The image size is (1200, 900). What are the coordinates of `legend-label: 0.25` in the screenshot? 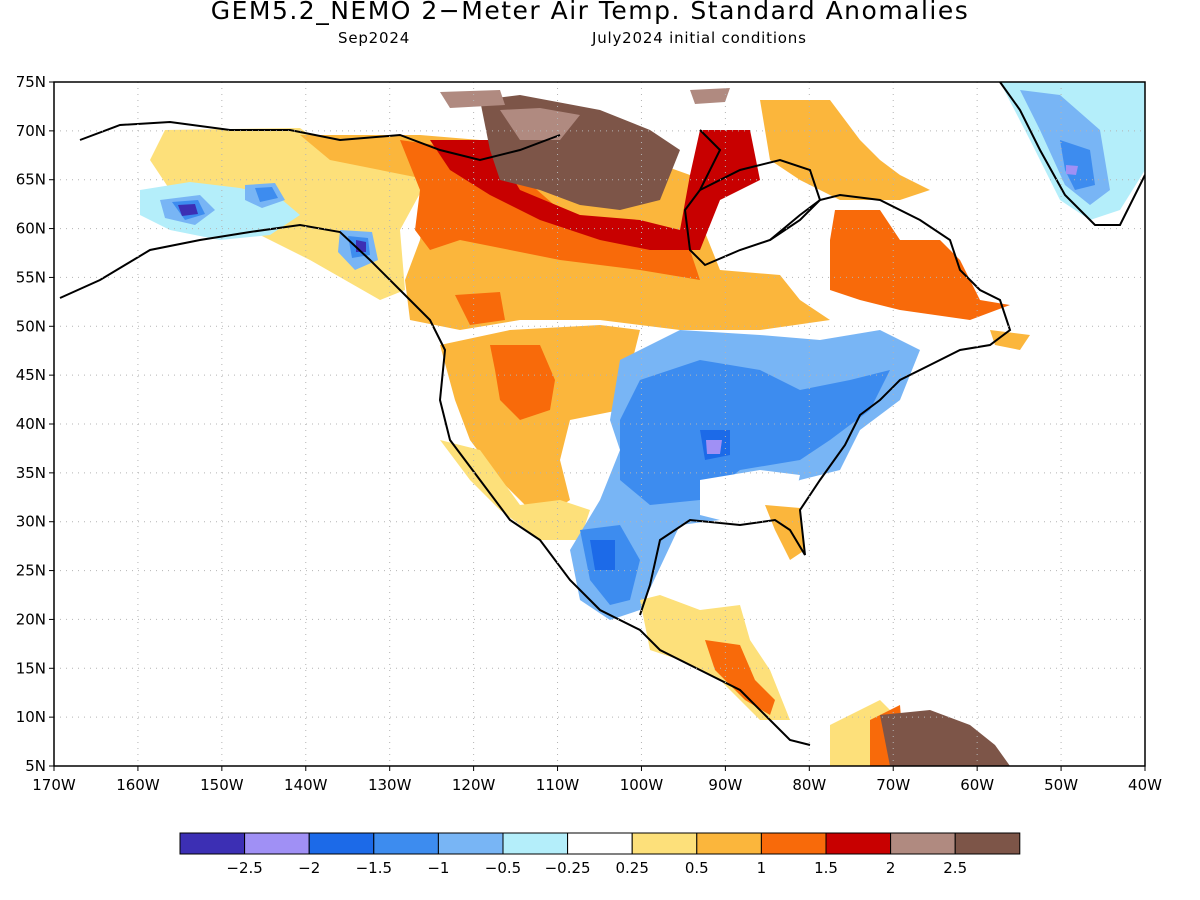 It's located at (631, 868).